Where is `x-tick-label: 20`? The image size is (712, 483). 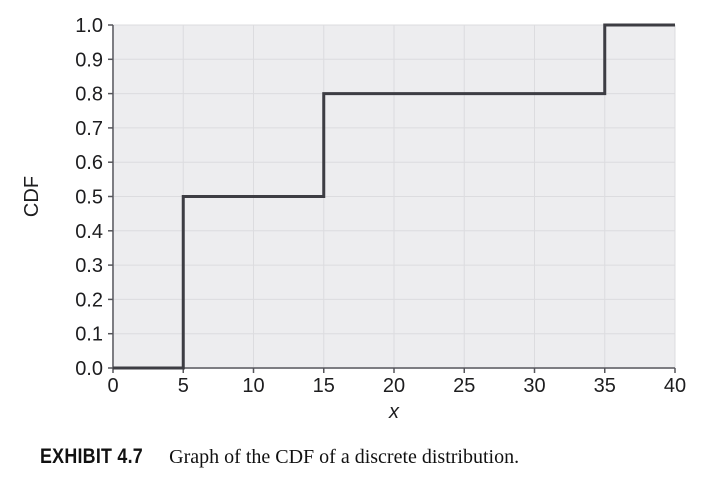 x-tick-label: 20 is located at coordinates (394, 386).